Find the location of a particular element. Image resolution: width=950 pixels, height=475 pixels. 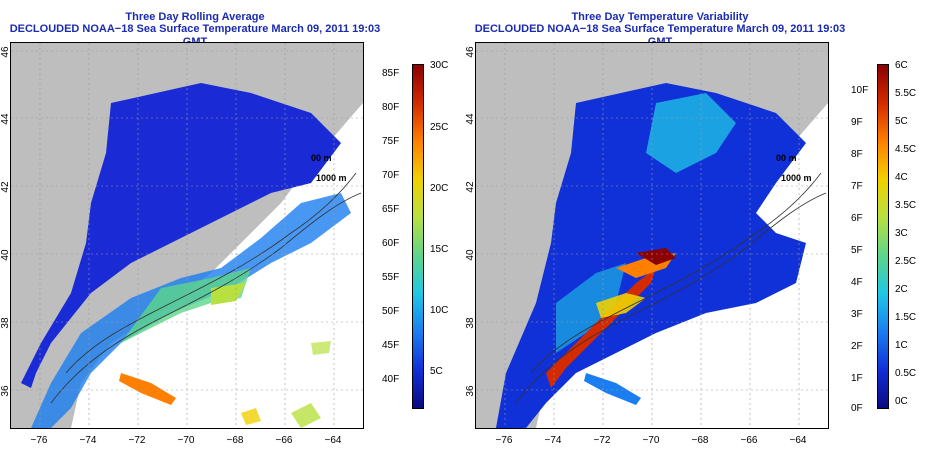

colorbar-label-f: 40F is located at coordinates (391, 379).